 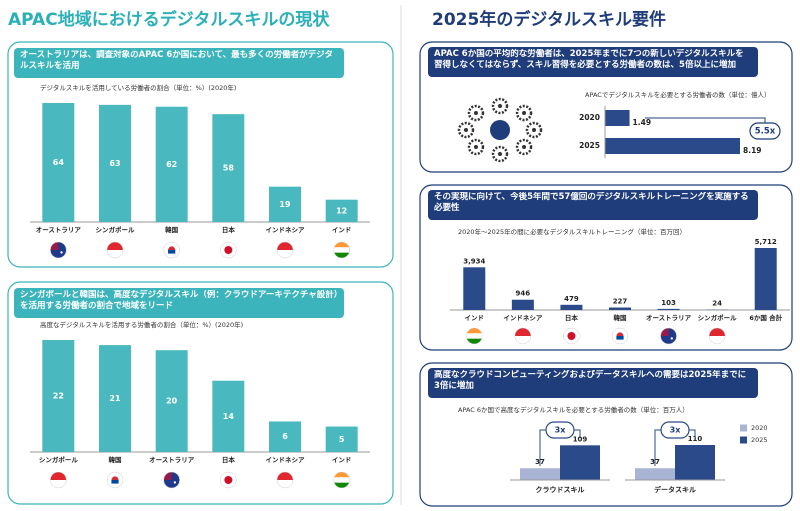 What do you see at coordinates (141, 324) in the screenshot?
I see `panel-subtitle: 高度なデジタルスキルを活用する労働者の割合（単位：%）(2020年)` at bounding box center [141, 324].